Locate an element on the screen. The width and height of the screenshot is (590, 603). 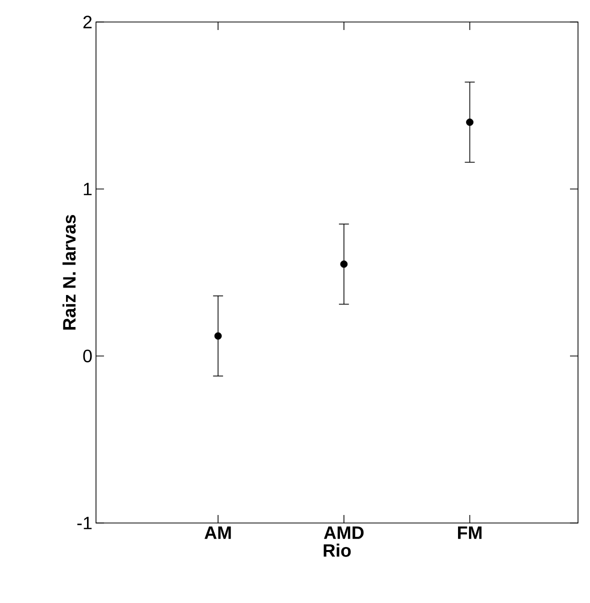
x-tick-label: AM is located at coordinates (217, 532).